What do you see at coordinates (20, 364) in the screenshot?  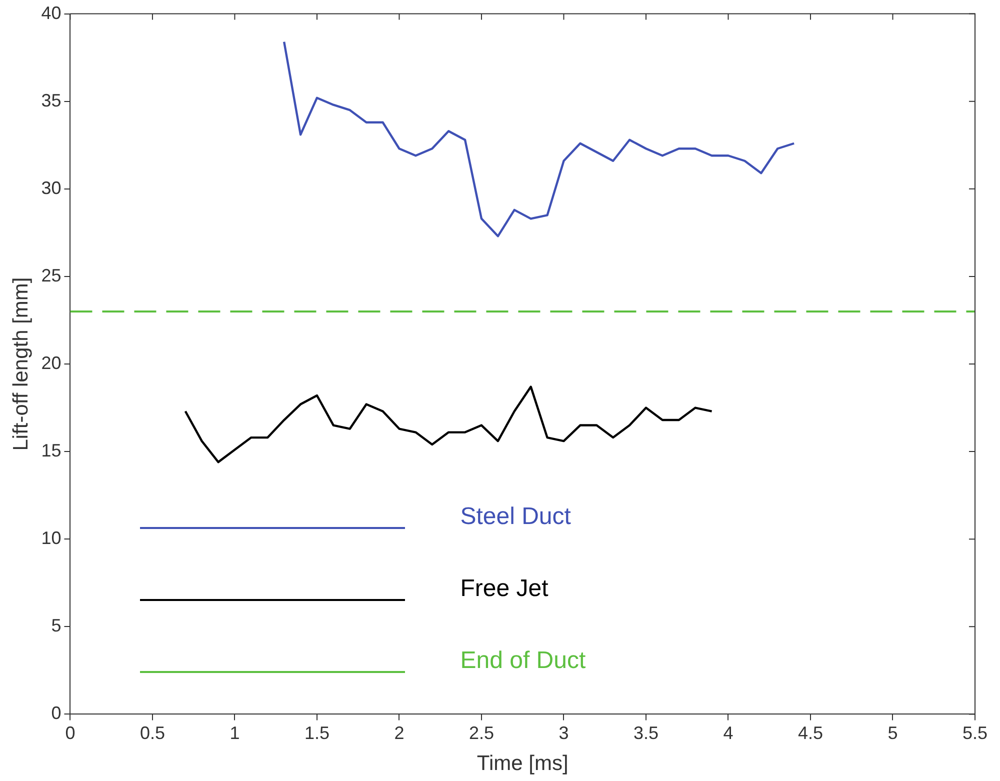 I see `y-axis-title: Lift-off length [mm]` at bounding box center [20, 364].